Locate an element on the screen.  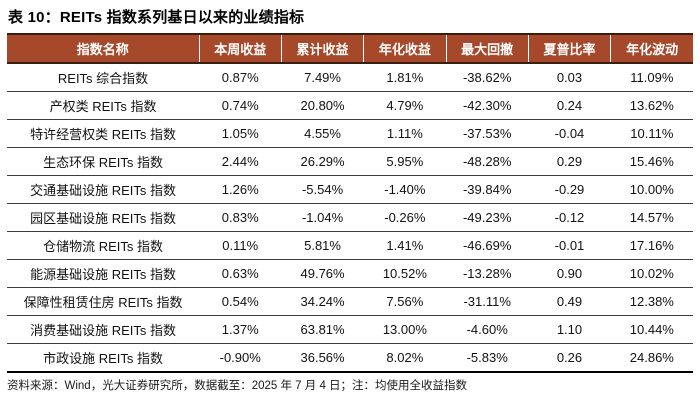
cell-value: -49.23% is located at coordinates (487, 217).